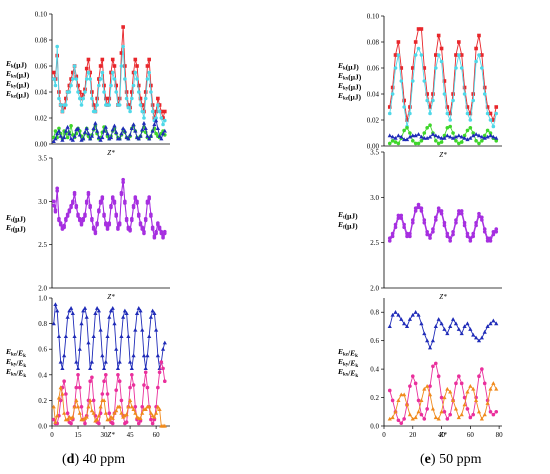 The image size is (550, 474). I want to click on panel-d-mid: 2.0 2.5 3.0 3.5 Z* Et(μJ)Ef(μJ), so click(87, 228).